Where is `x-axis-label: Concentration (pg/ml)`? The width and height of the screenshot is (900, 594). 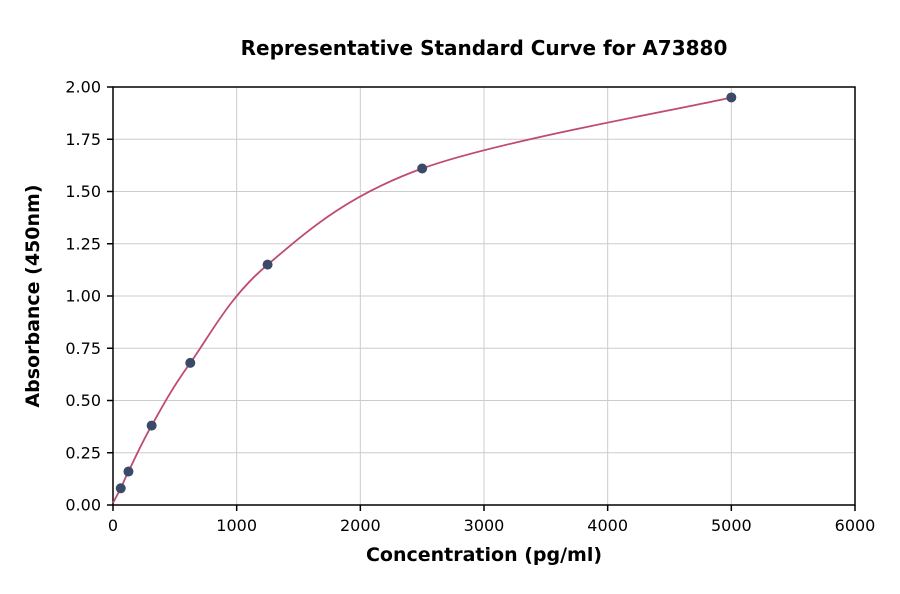
x-axis-label: Concentration (pg/ml) is located at coordinates (484, 555).